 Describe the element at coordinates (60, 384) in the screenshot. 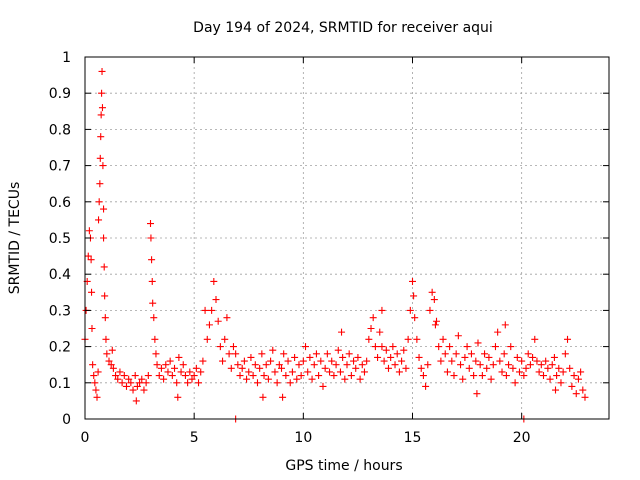

I see `y-tick-label: 0.1` at that location.